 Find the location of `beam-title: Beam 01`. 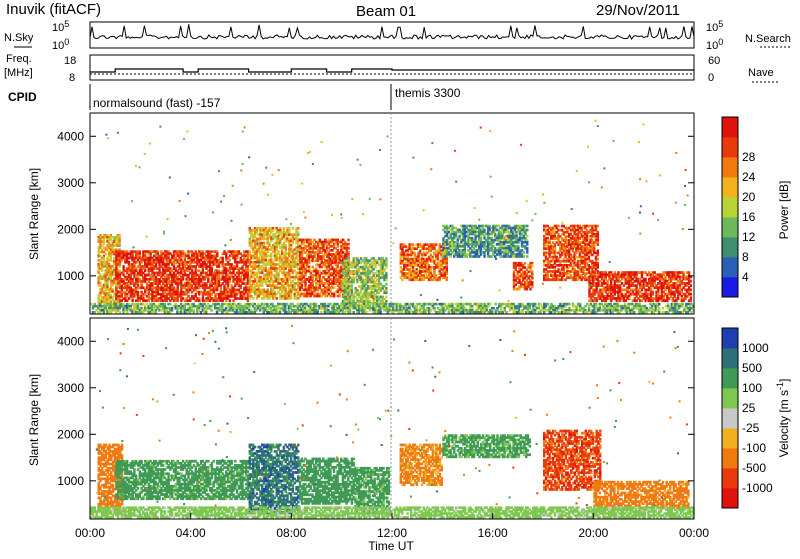

beam-title: Beam 01 is located at coordinates (386, 11).